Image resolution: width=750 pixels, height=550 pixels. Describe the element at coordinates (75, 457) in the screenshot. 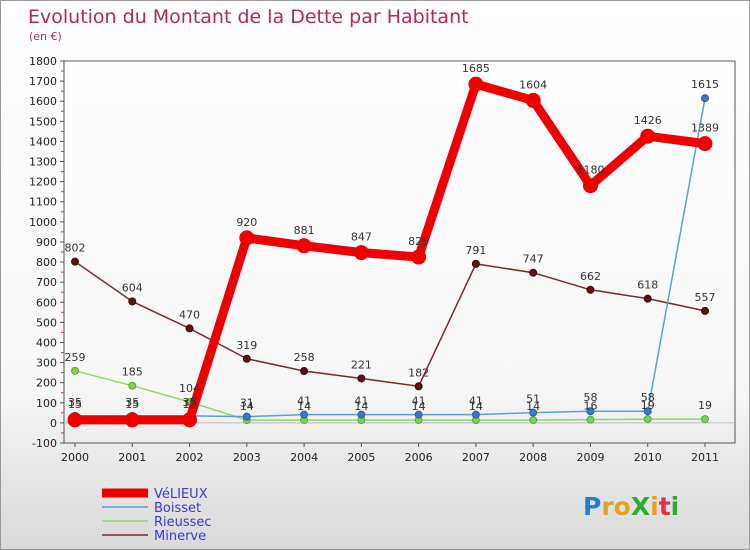

I see `x-tick-label: 2000` at that location.